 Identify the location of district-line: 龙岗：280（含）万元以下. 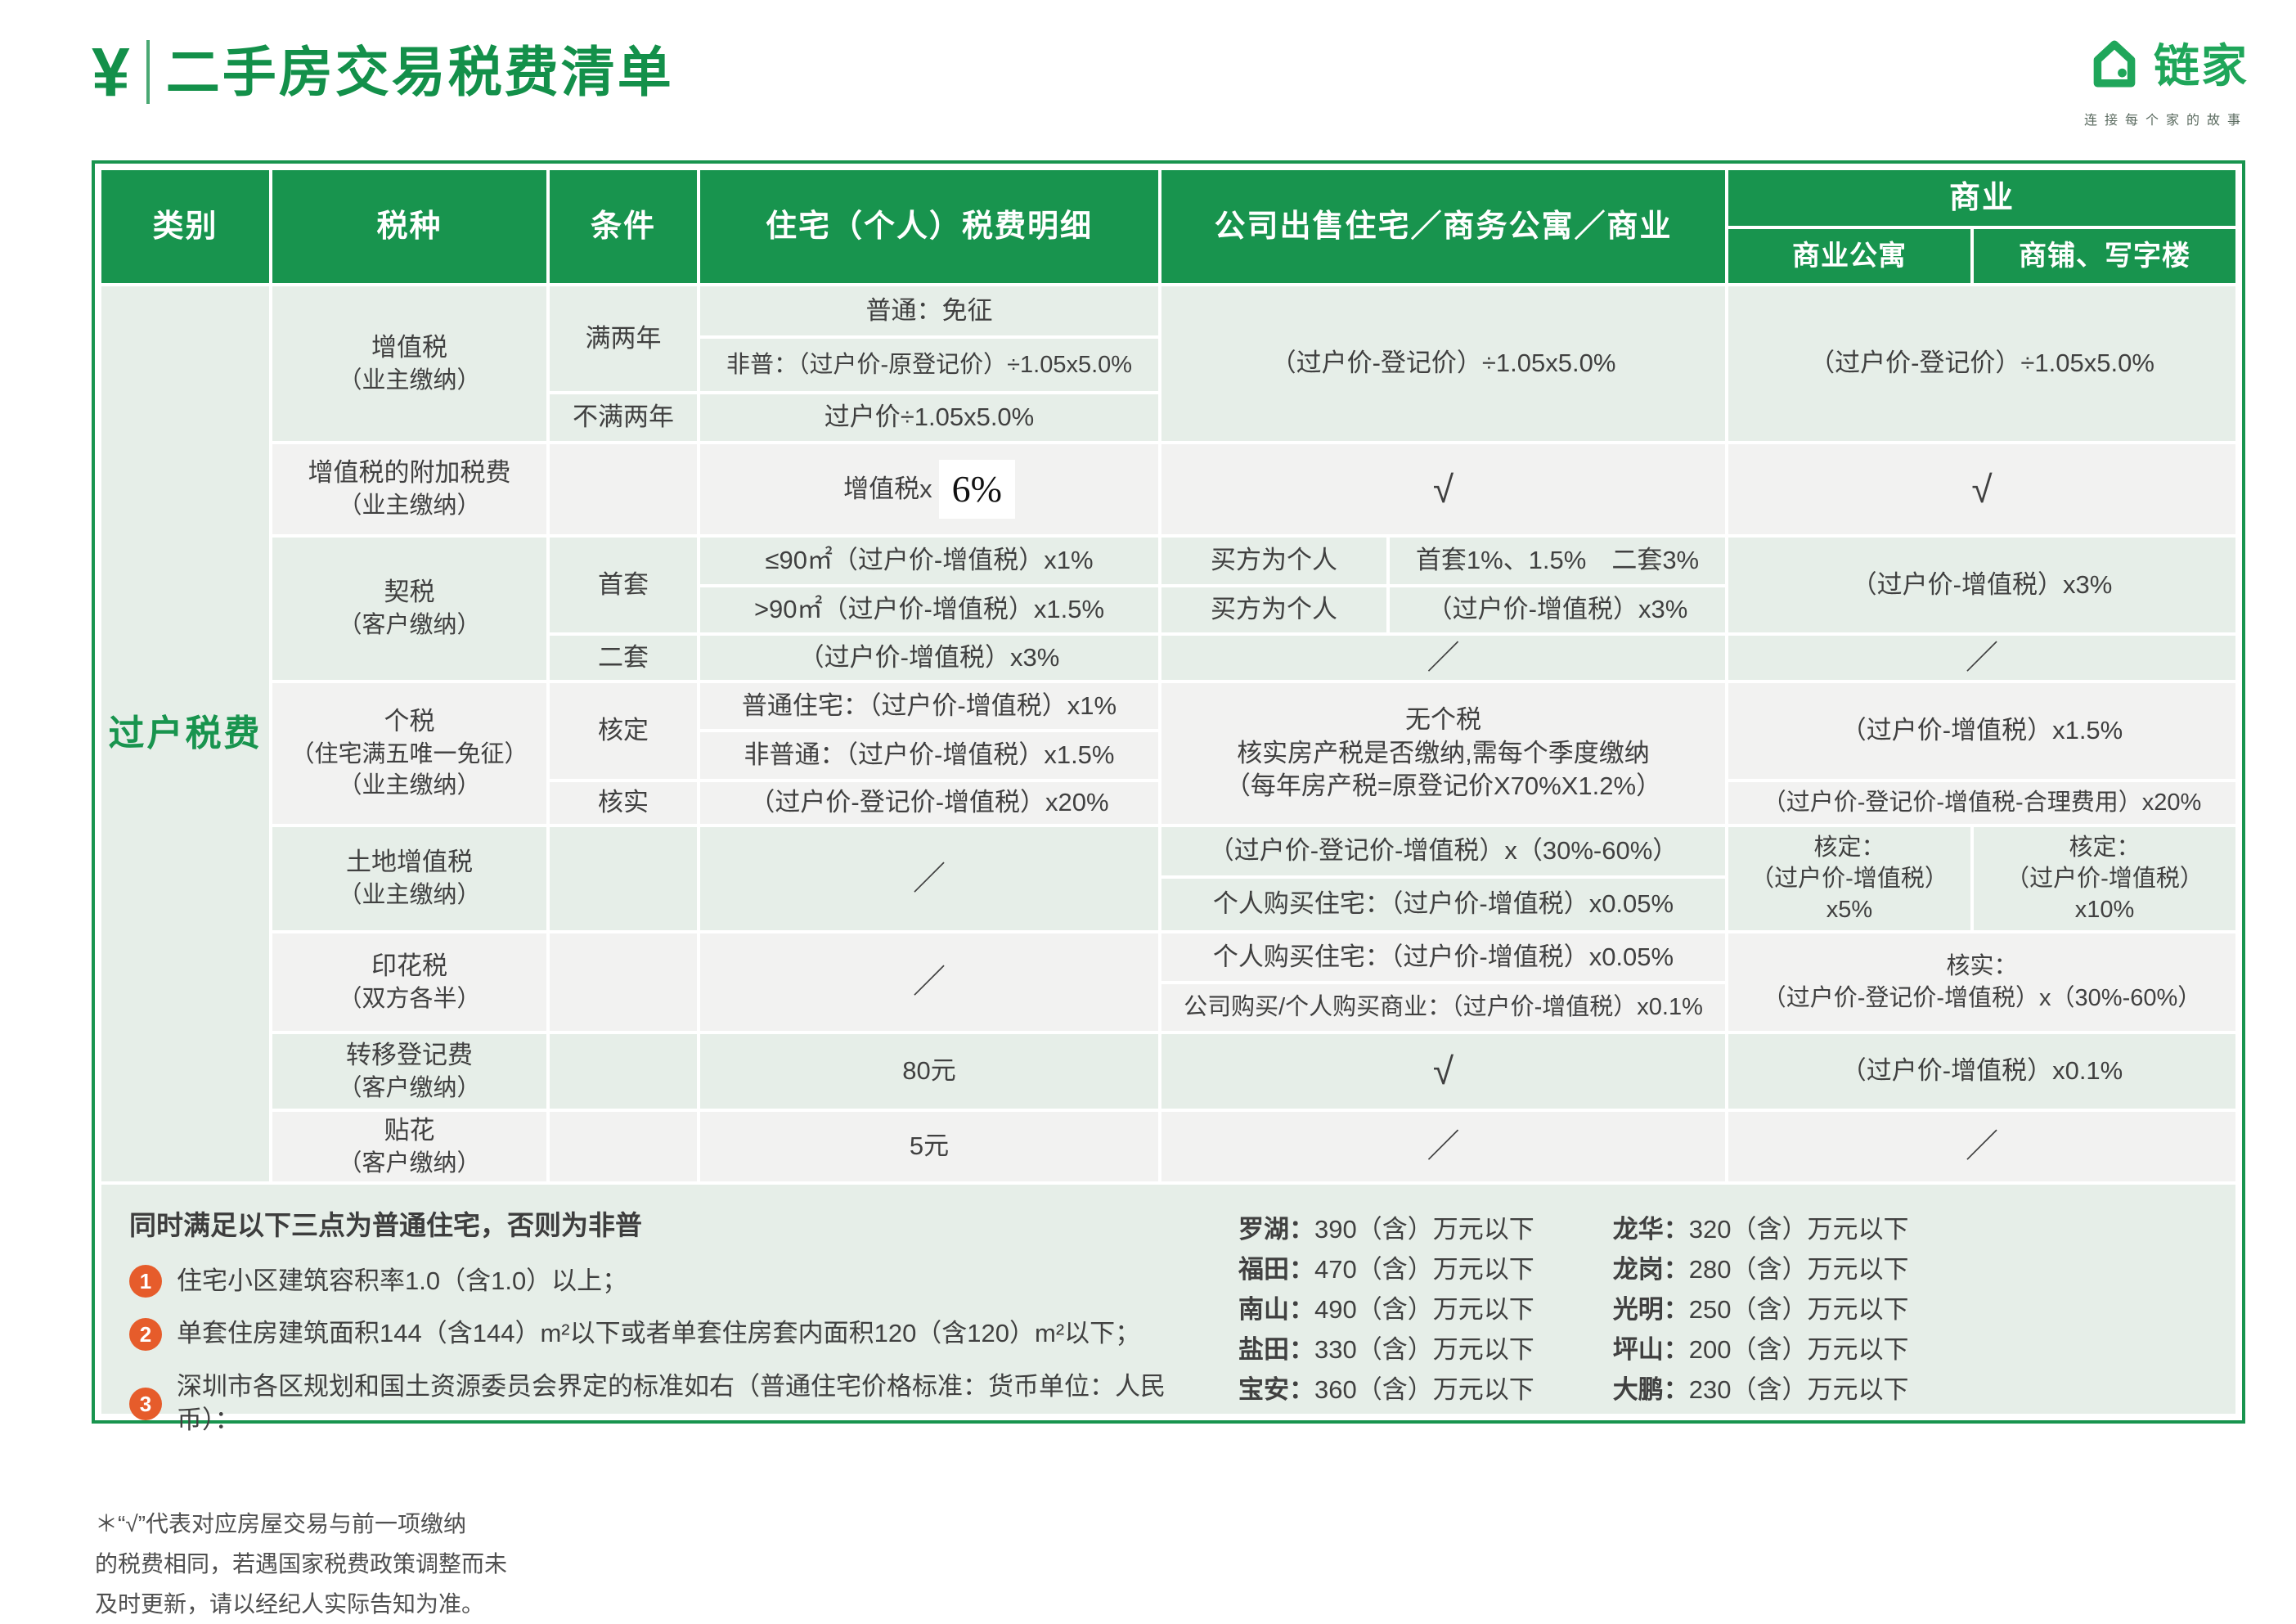
(1761, 1270).